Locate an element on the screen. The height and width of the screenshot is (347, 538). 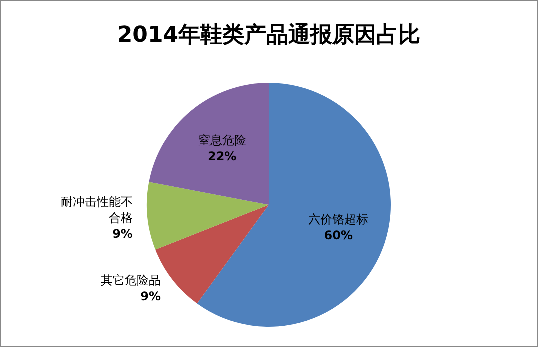
data-label: 22% is located at coordinates (222, 157).